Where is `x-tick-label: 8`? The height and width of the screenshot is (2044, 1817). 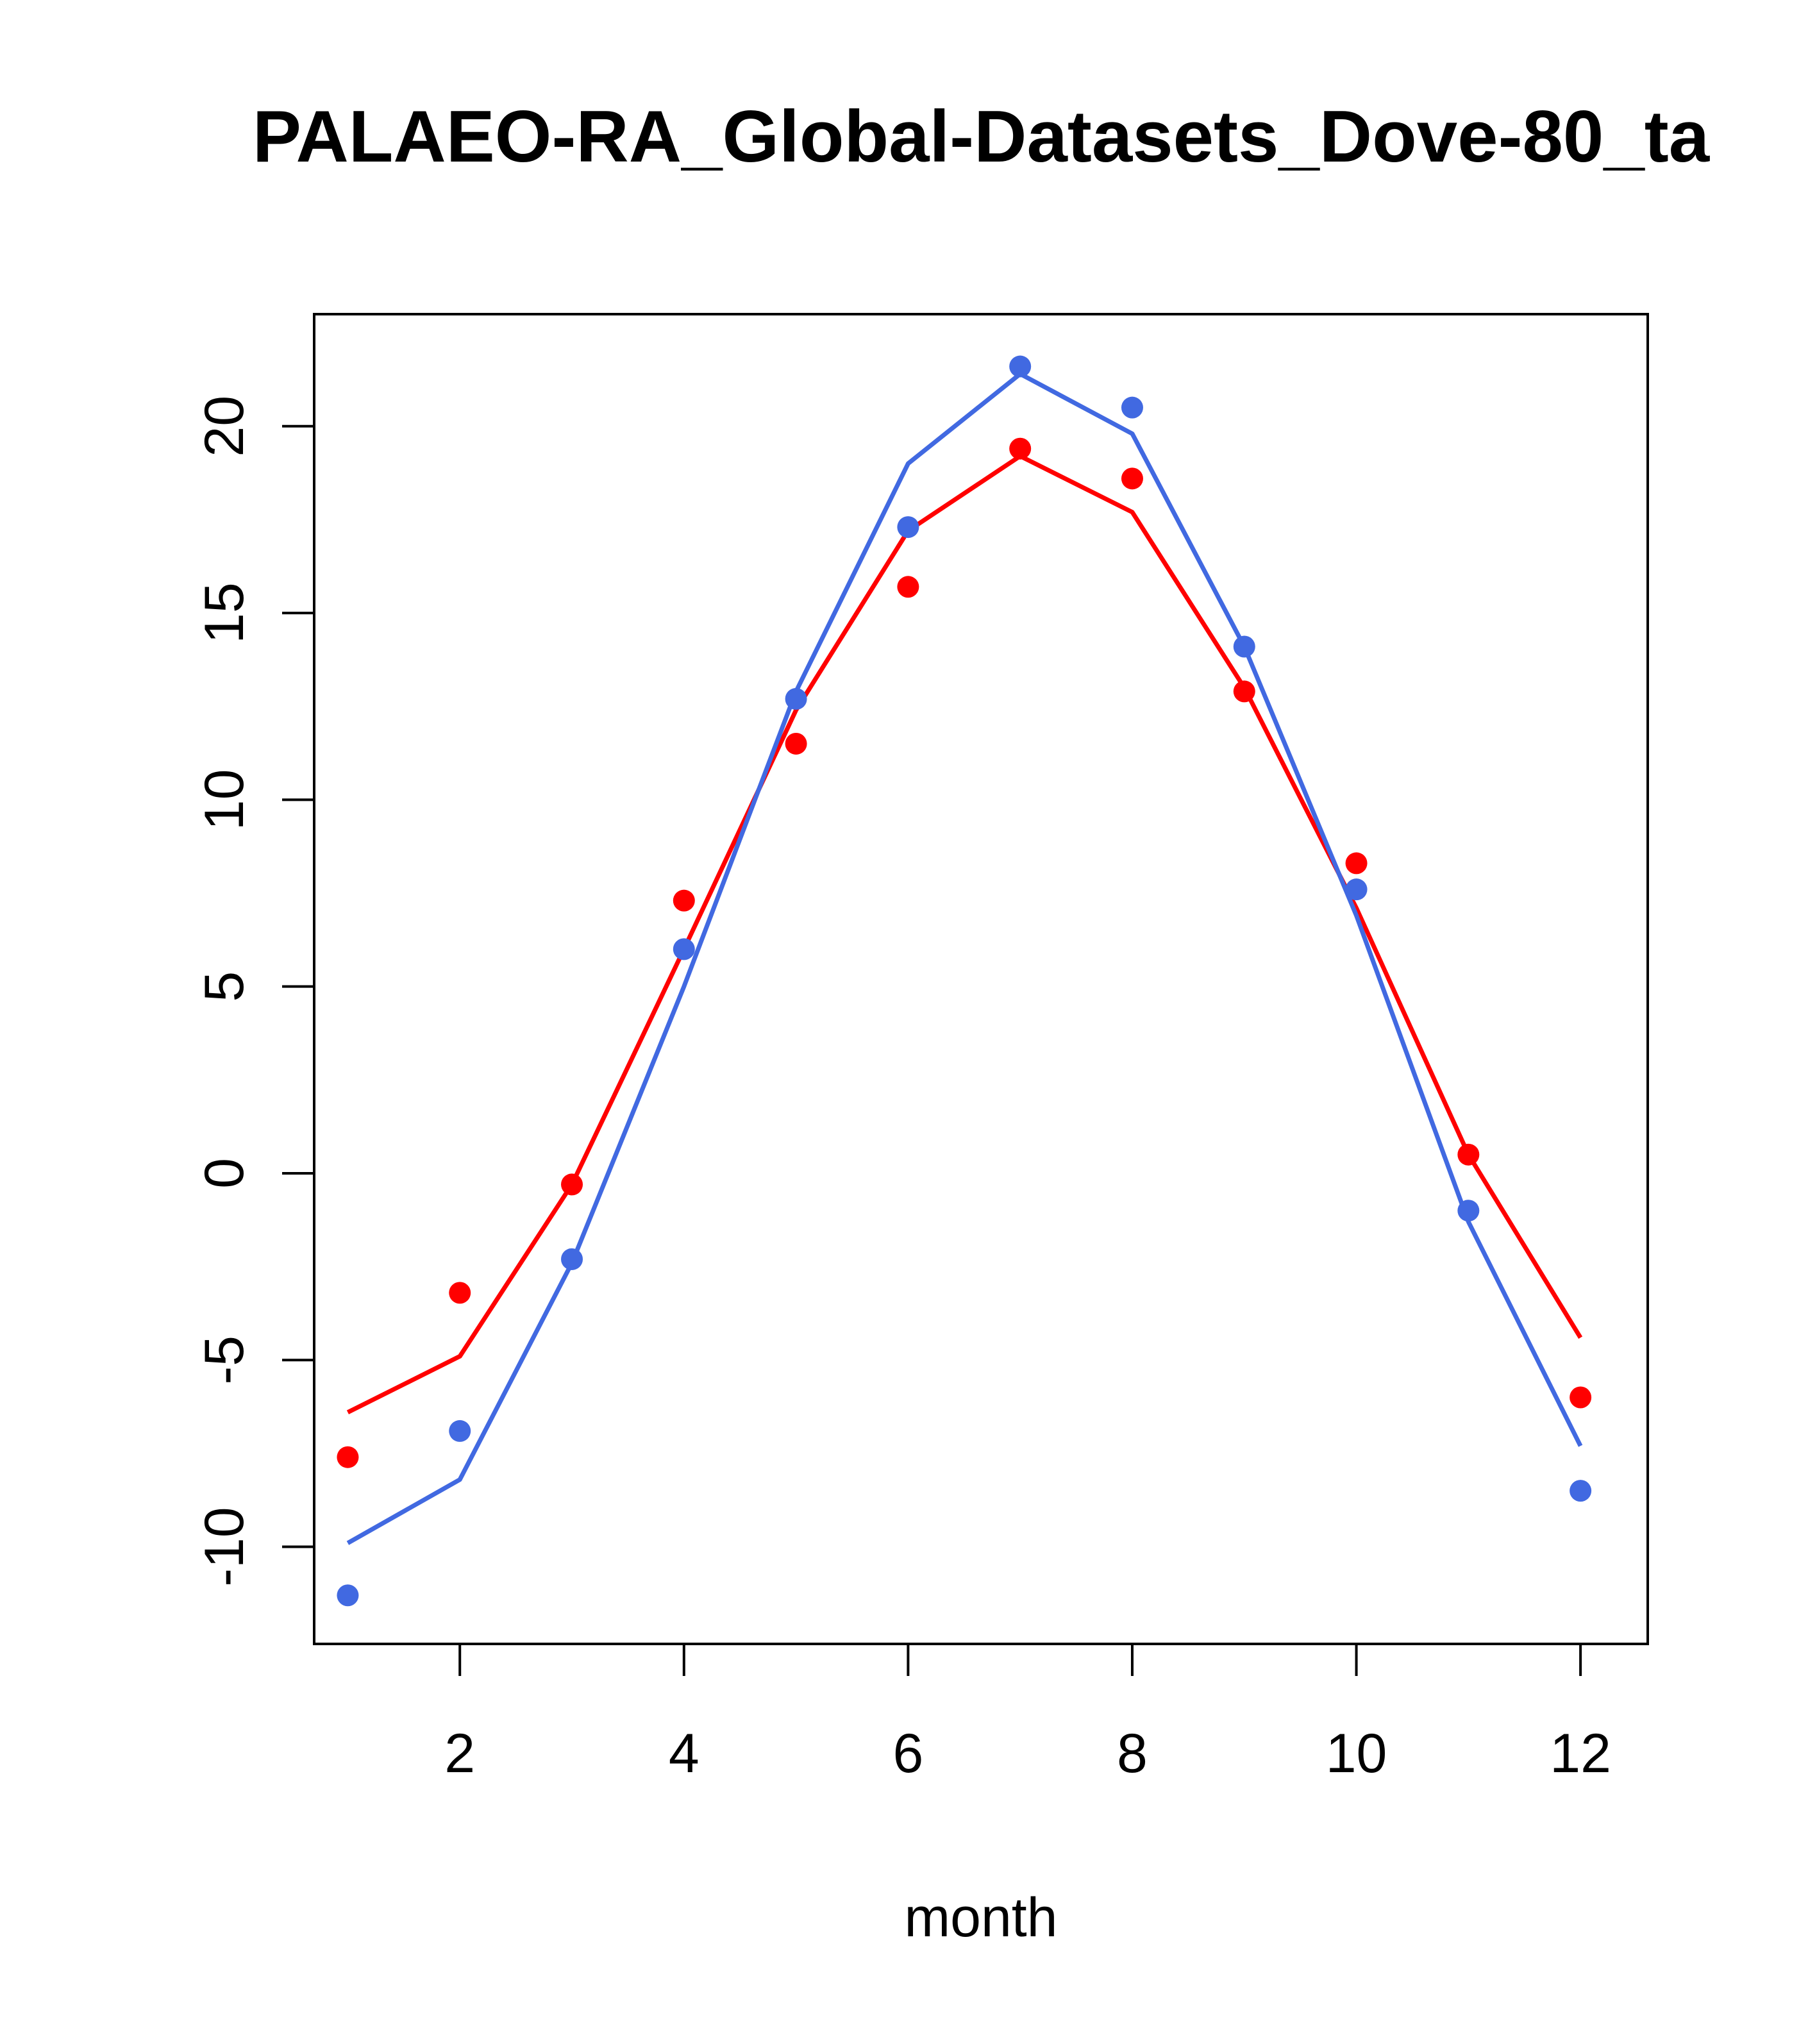 x-tick-label: 8 is located at coordinates (1133, 1753).